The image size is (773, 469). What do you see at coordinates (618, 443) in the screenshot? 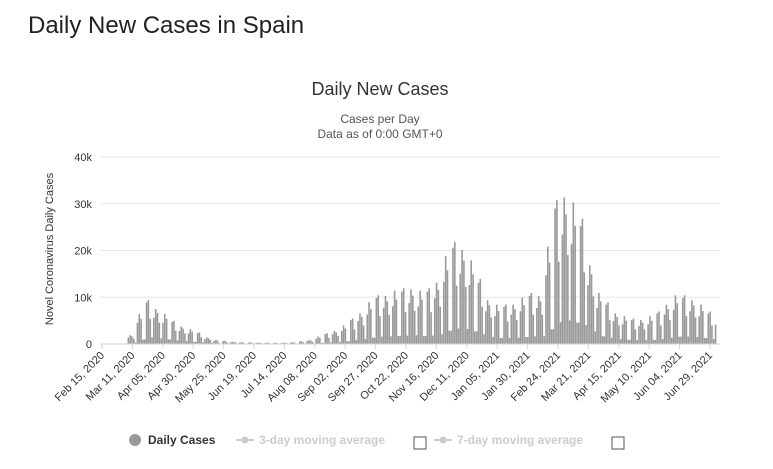
I see `checkbox-7-day-average` at bounding box center [618, 443].